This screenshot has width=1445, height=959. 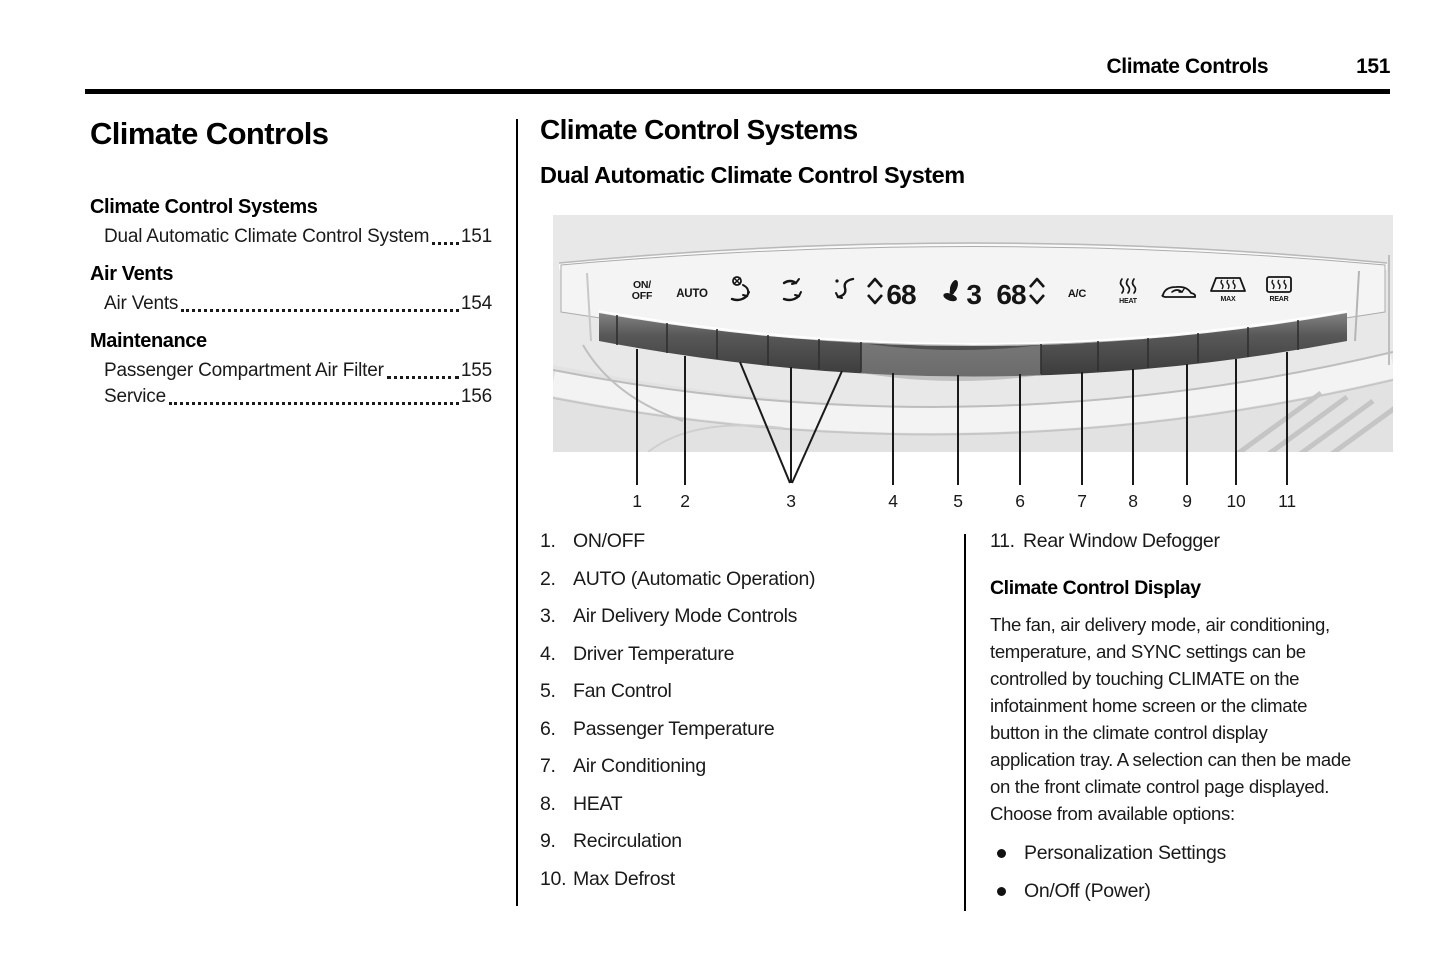 I want to click on air-delivery-vent-icon, so click(x=792, y=290).